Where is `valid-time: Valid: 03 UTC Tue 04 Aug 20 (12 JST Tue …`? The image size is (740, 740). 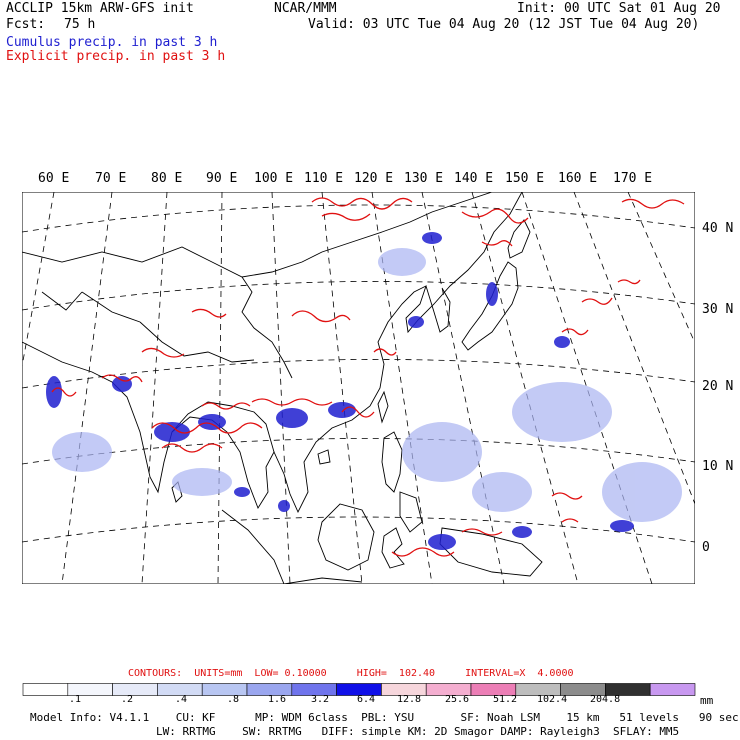 valid-time: Valid: 03 UTC Tue 04 Aug 20 (12 JST Tue … is located at coordinates (504, 24).